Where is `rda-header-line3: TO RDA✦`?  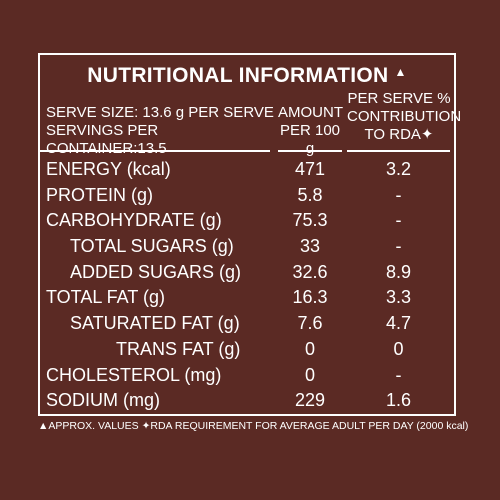
rda-header-line3: TO RDA✦ is located at coordinates (399, 134).